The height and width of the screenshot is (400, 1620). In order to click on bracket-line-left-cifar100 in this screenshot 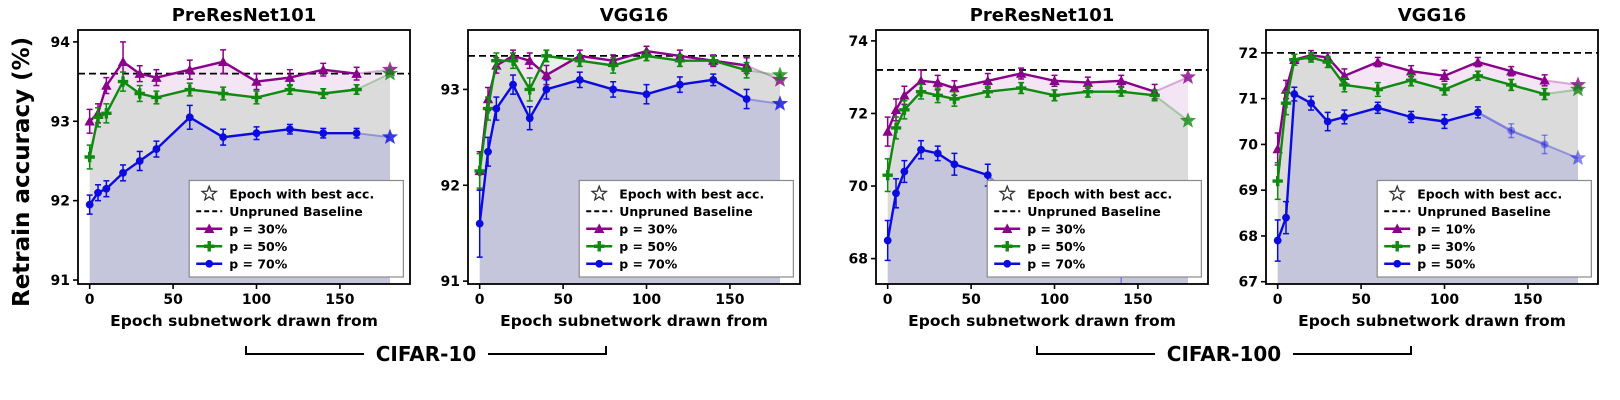, I will do `click(1095, 350)`.